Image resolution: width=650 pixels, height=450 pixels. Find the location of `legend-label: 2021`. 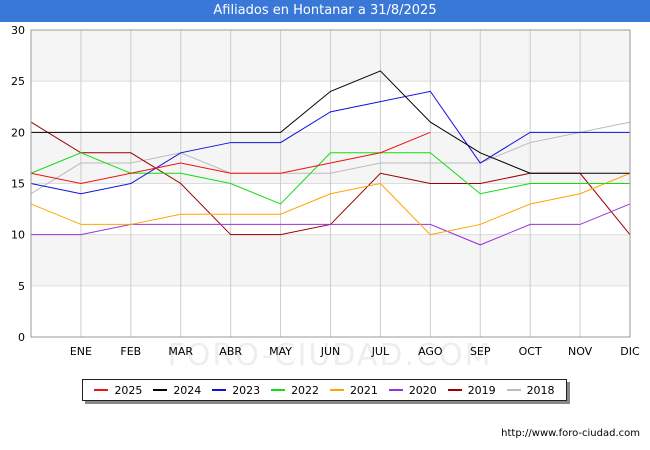

legend-label: 2021 is located at coordinates (363, 390).